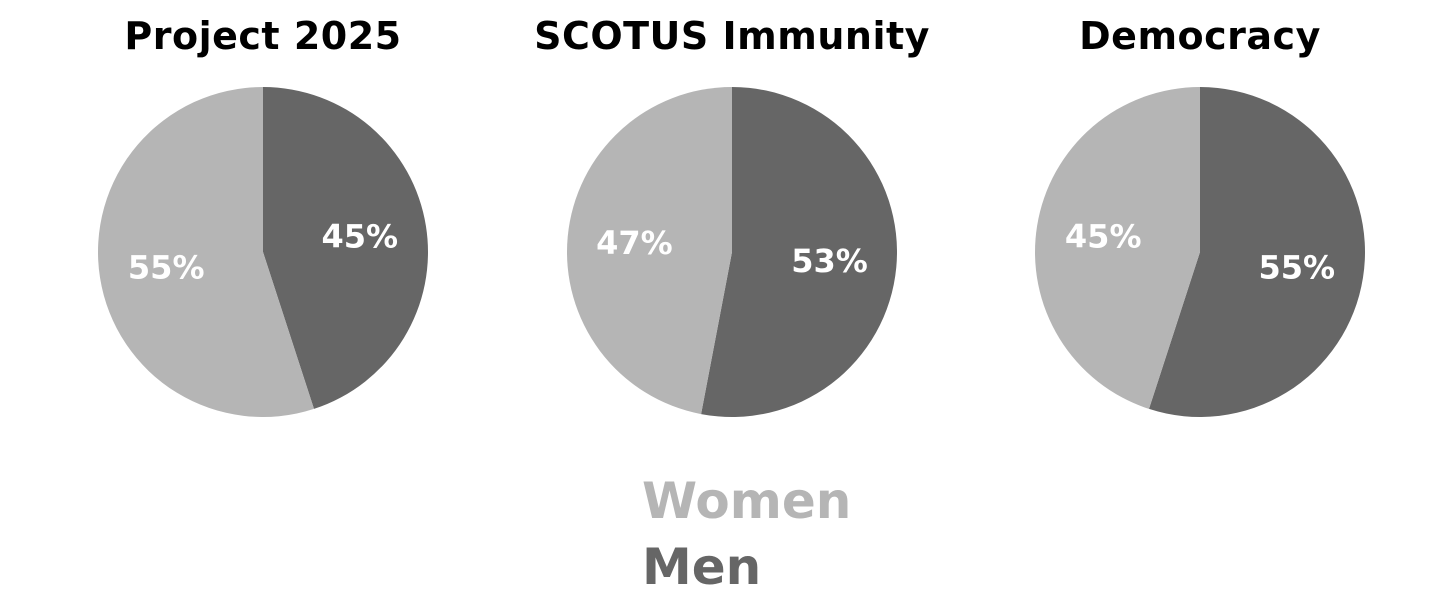 The width and height of the screenshot is (1456, 614). I want to click on pie-chart-svg: 45% 55%, so click(262, 252).